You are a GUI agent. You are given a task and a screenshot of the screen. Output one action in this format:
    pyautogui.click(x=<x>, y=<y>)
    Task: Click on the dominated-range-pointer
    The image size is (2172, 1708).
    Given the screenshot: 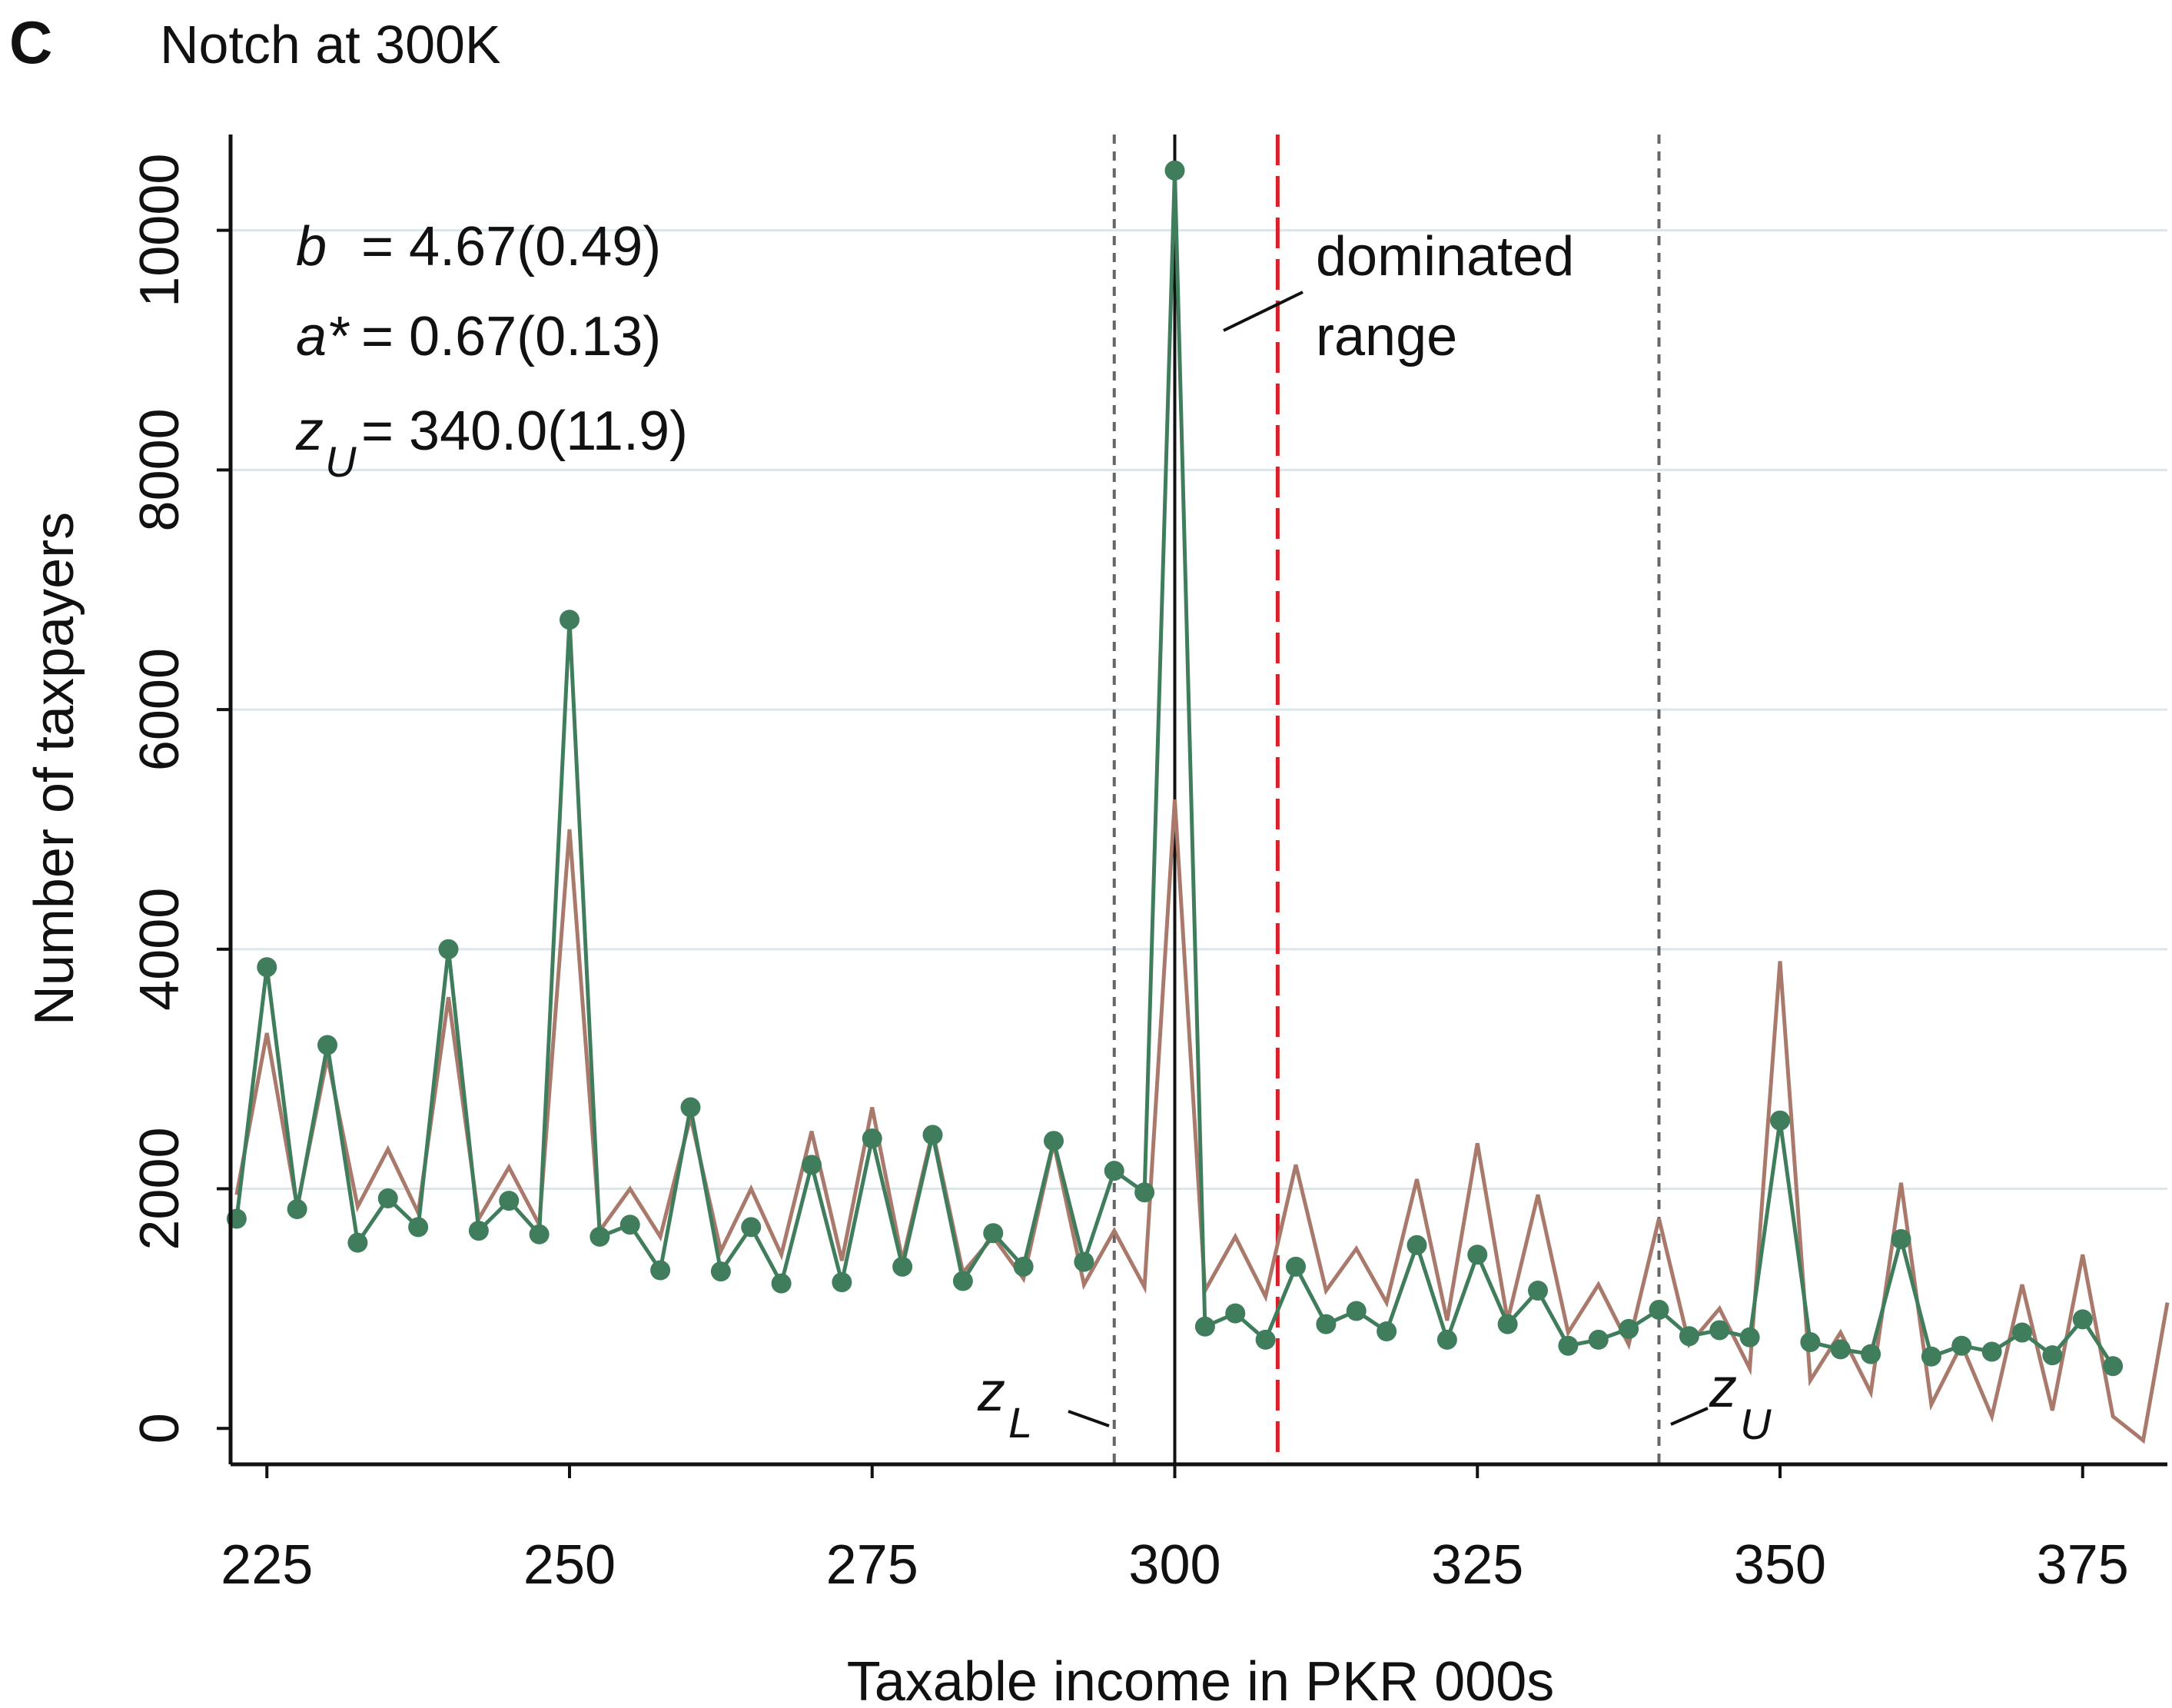 What is the action you would take?
    pyautogui.click(x=1264, y=311)
    